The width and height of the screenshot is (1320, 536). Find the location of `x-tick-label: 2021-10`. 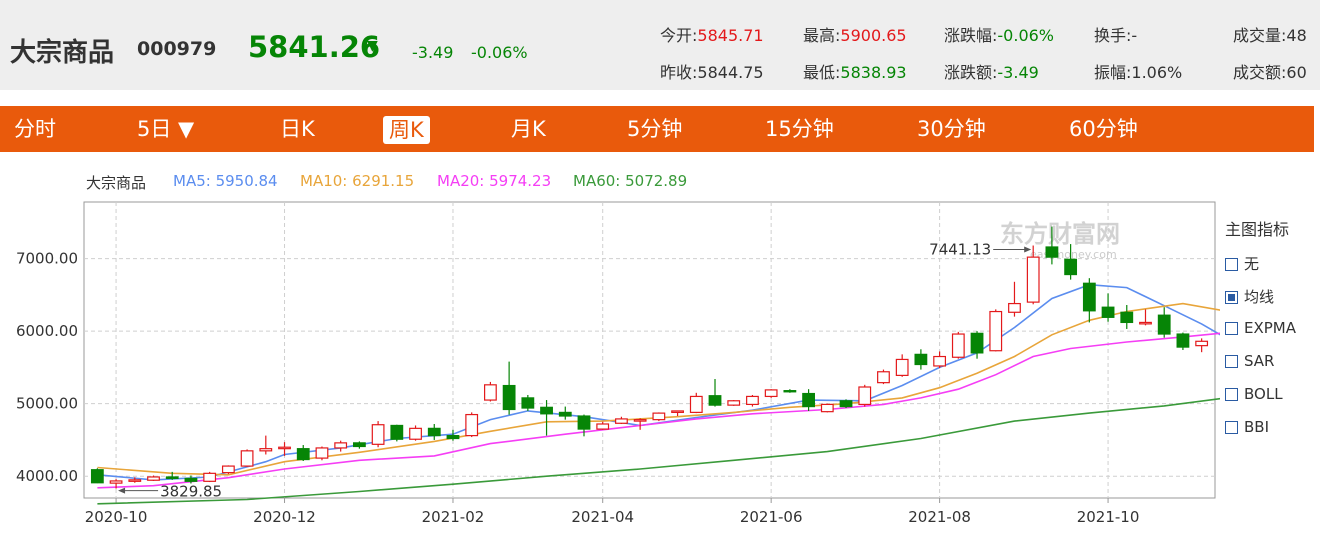

x-tick-label: 2021-10 is located at coordinates (1108, 517).